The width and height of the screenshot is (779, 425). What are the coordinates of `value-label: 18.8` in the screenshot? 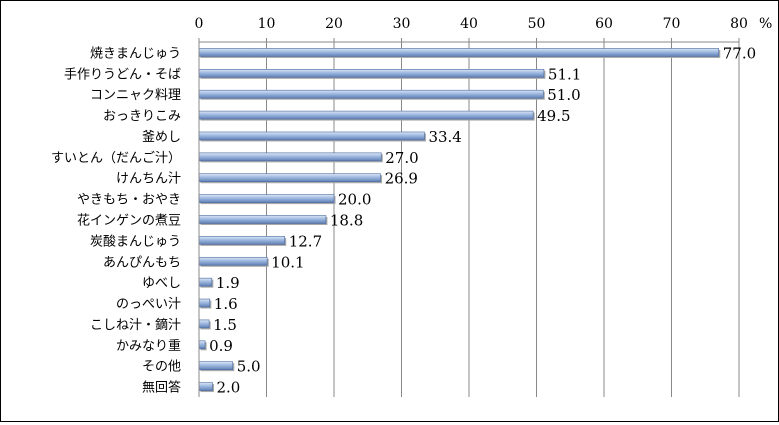 It's located at (346, 221).